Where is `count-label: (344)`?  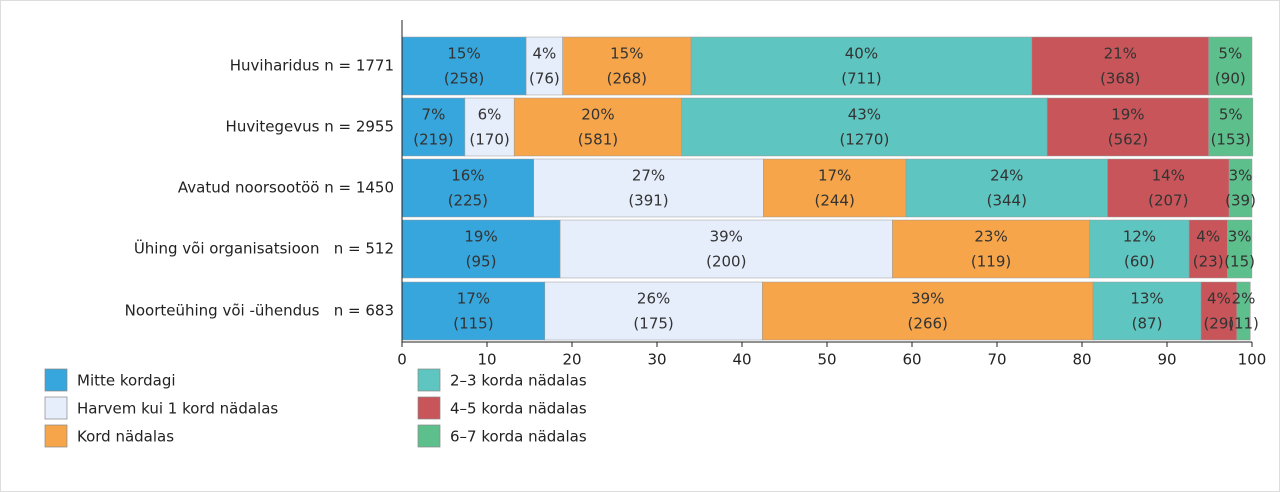
count-label: (344) is located at coordinates (1007, 201).